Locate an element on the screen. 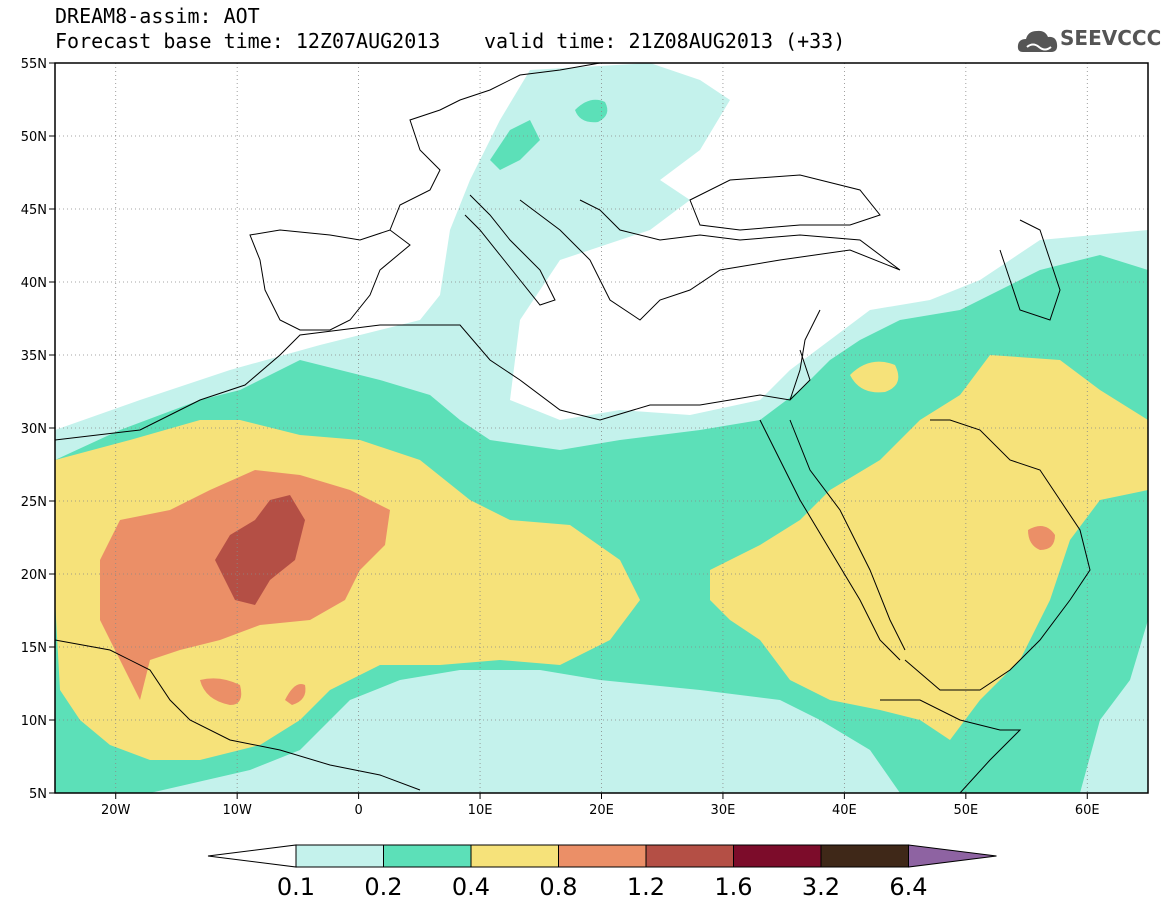 The height and width of the screenshot is (905, 1165). cloud-icon is located at coordinates (1037, 41).